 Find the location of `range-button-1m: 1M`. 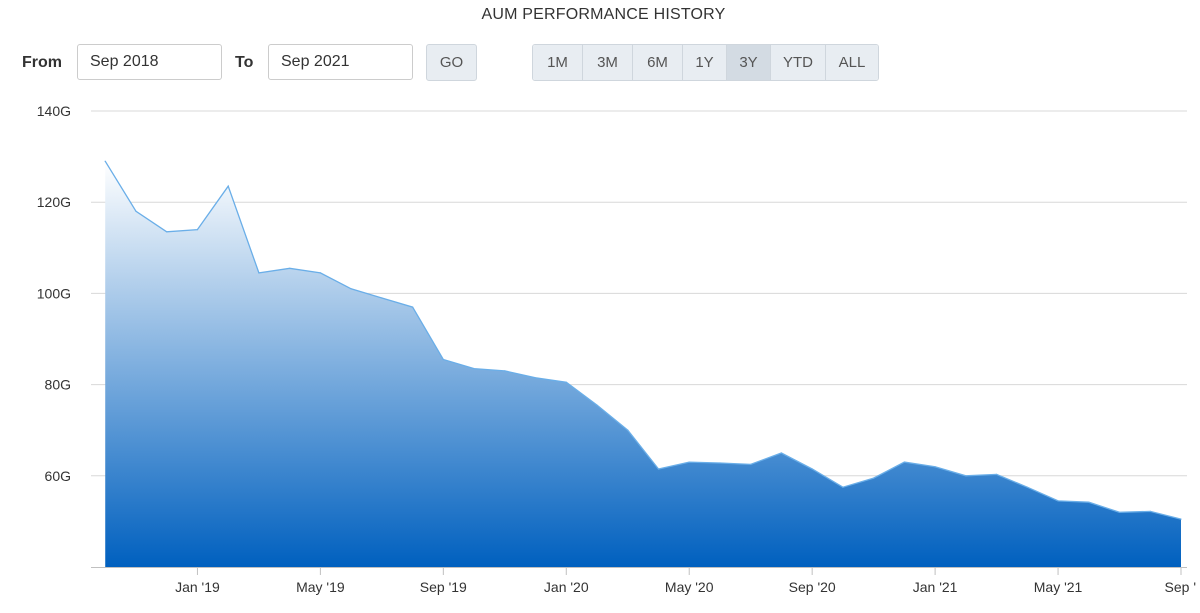

range-button-1m: 1M is located at coordinates (558, 62).